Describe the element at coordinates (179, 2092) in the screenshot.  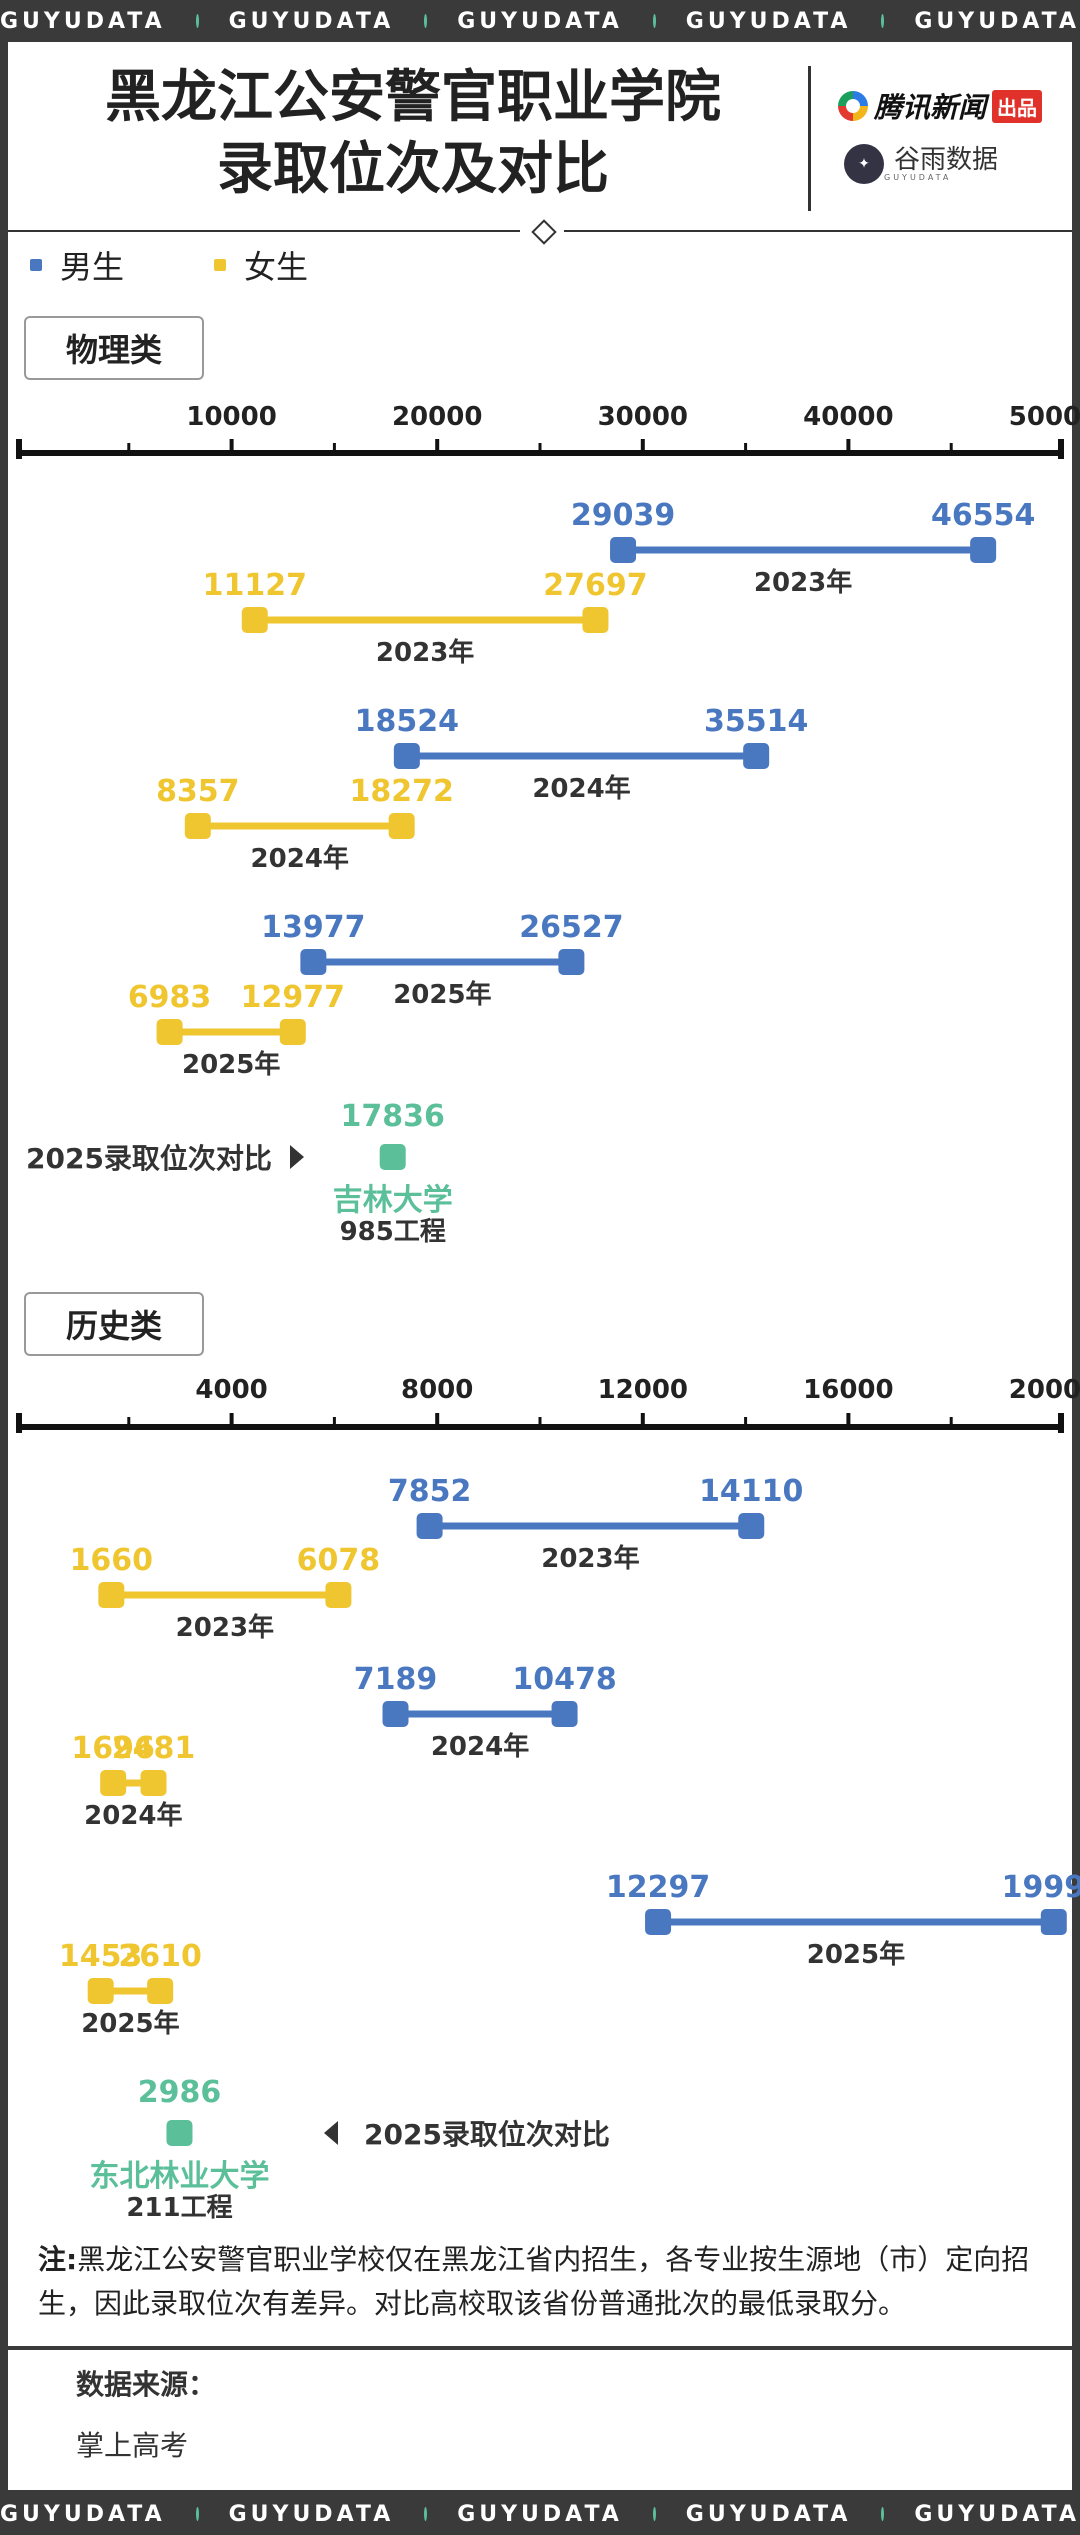
I see `compare-value-label: 2986` at that location.